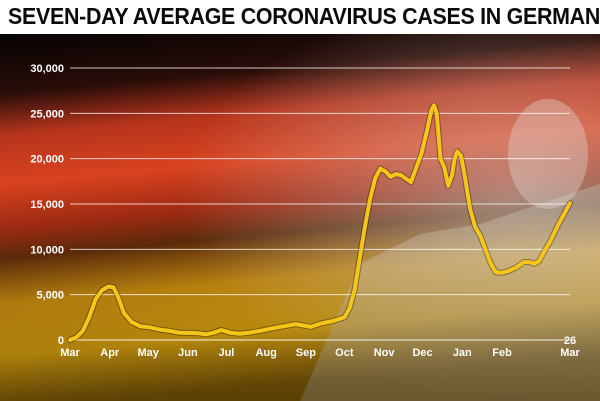  I want to click on y-axis: 30,000 25,000 20,000 15,000 10,000 5,000 0, so click(47, 205).